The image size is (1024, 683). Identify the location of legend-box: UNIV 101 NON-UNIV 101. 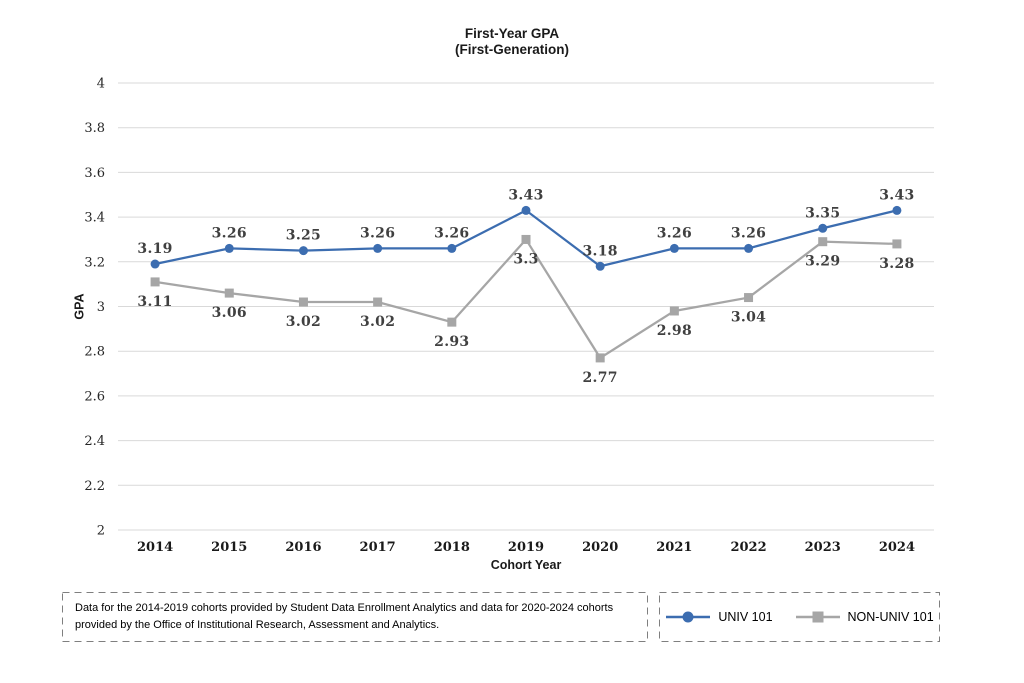
(799, 617).